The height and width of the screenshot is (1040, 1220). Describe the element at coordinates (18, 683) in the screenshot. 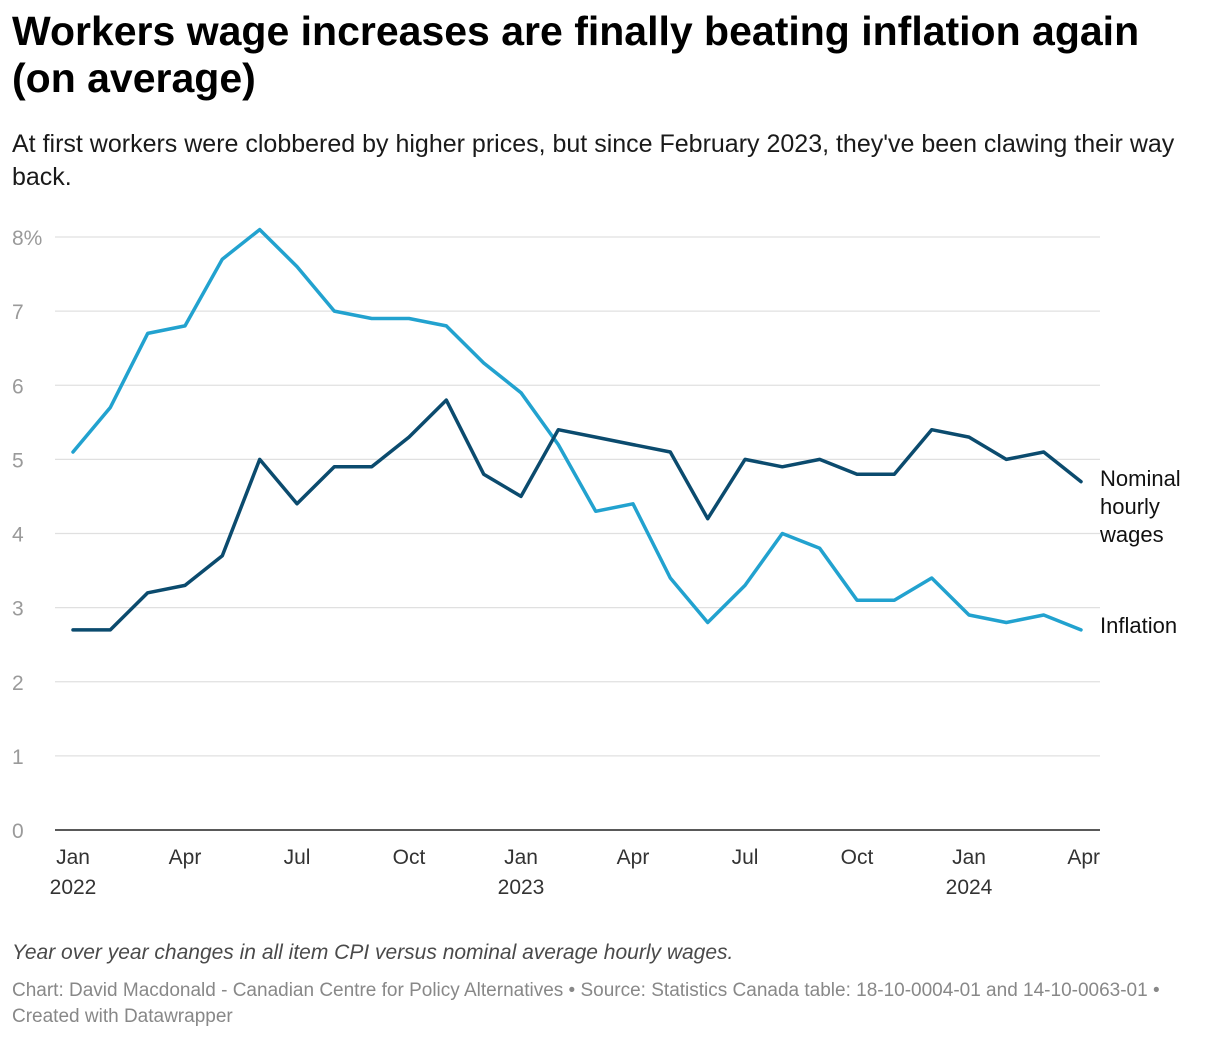

I see `y-tick-label: 2` at that location.